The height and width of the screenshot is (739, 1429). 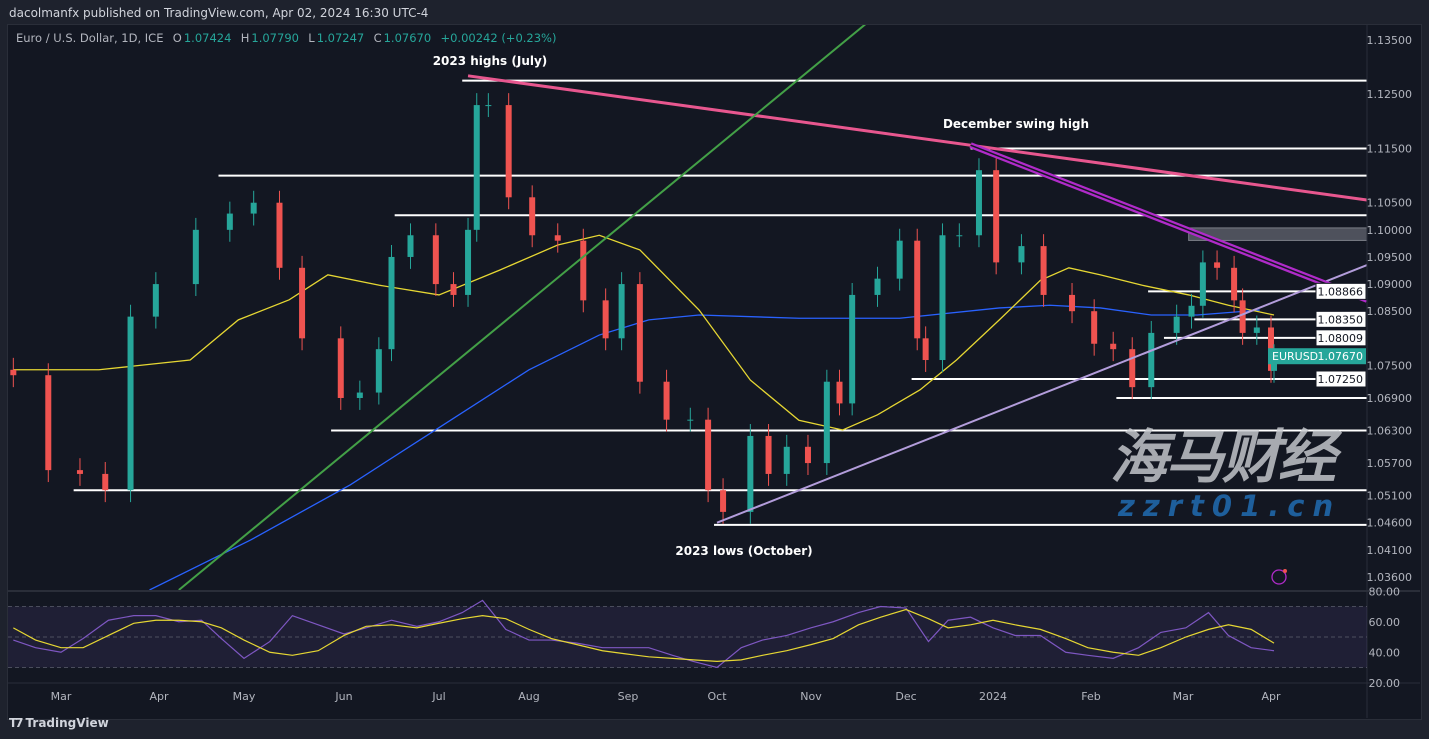 What do you see at coordinates (743, 551) in the screenshot?
I see `annotation-2023-lows: 2023 lows (October)` at bounding box center [743, 551].